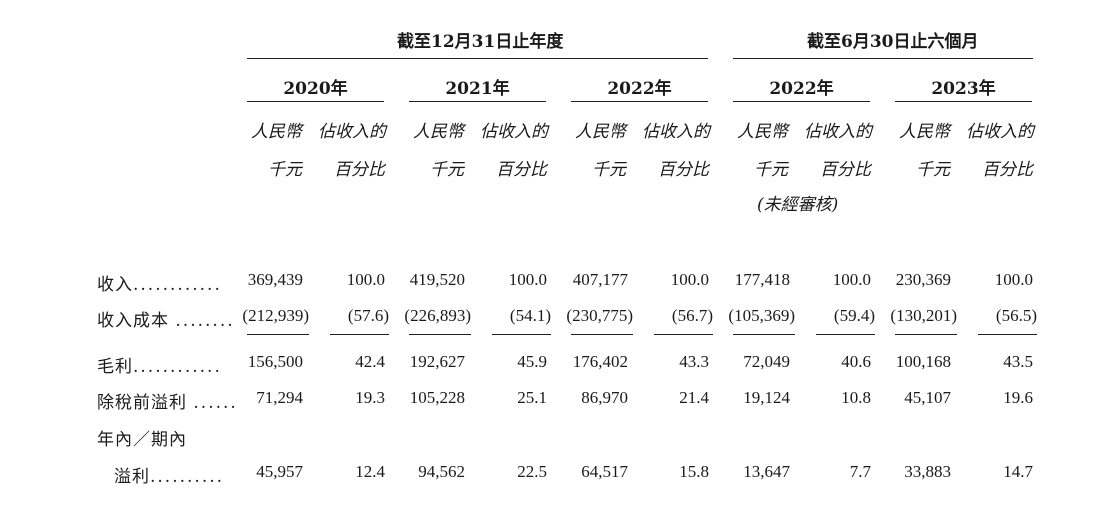 The image size is (1098, 511). I want to click on table-cell: 43.5, so click(1018, 361).